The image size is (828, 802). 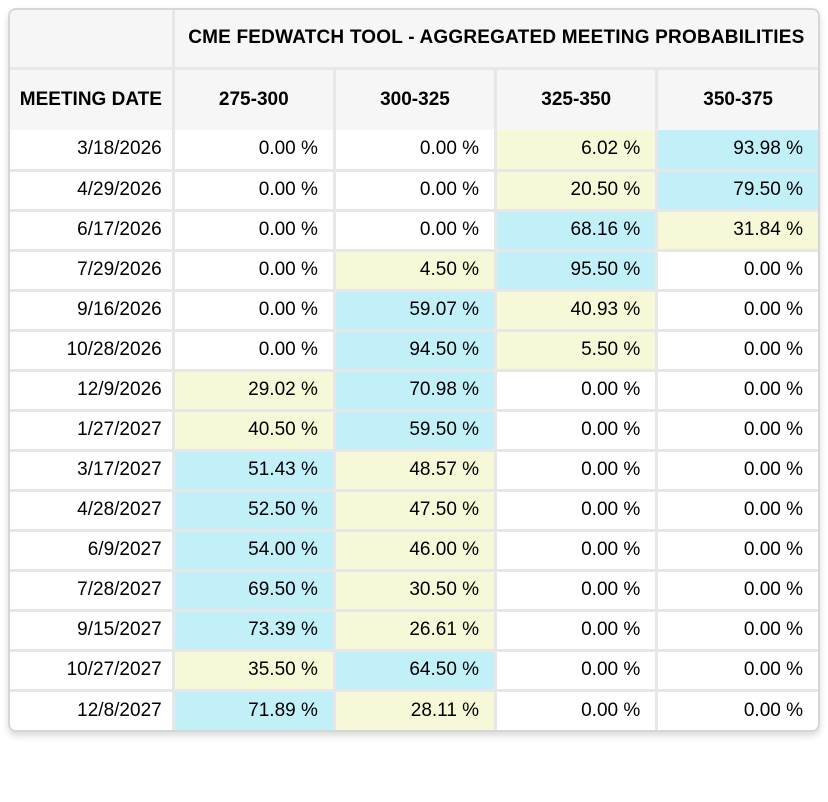 What do you see at coordinates (576, 350) in the screenshot?
I see `probability-cell: 5.50 %` at bounding box center [576, 350].